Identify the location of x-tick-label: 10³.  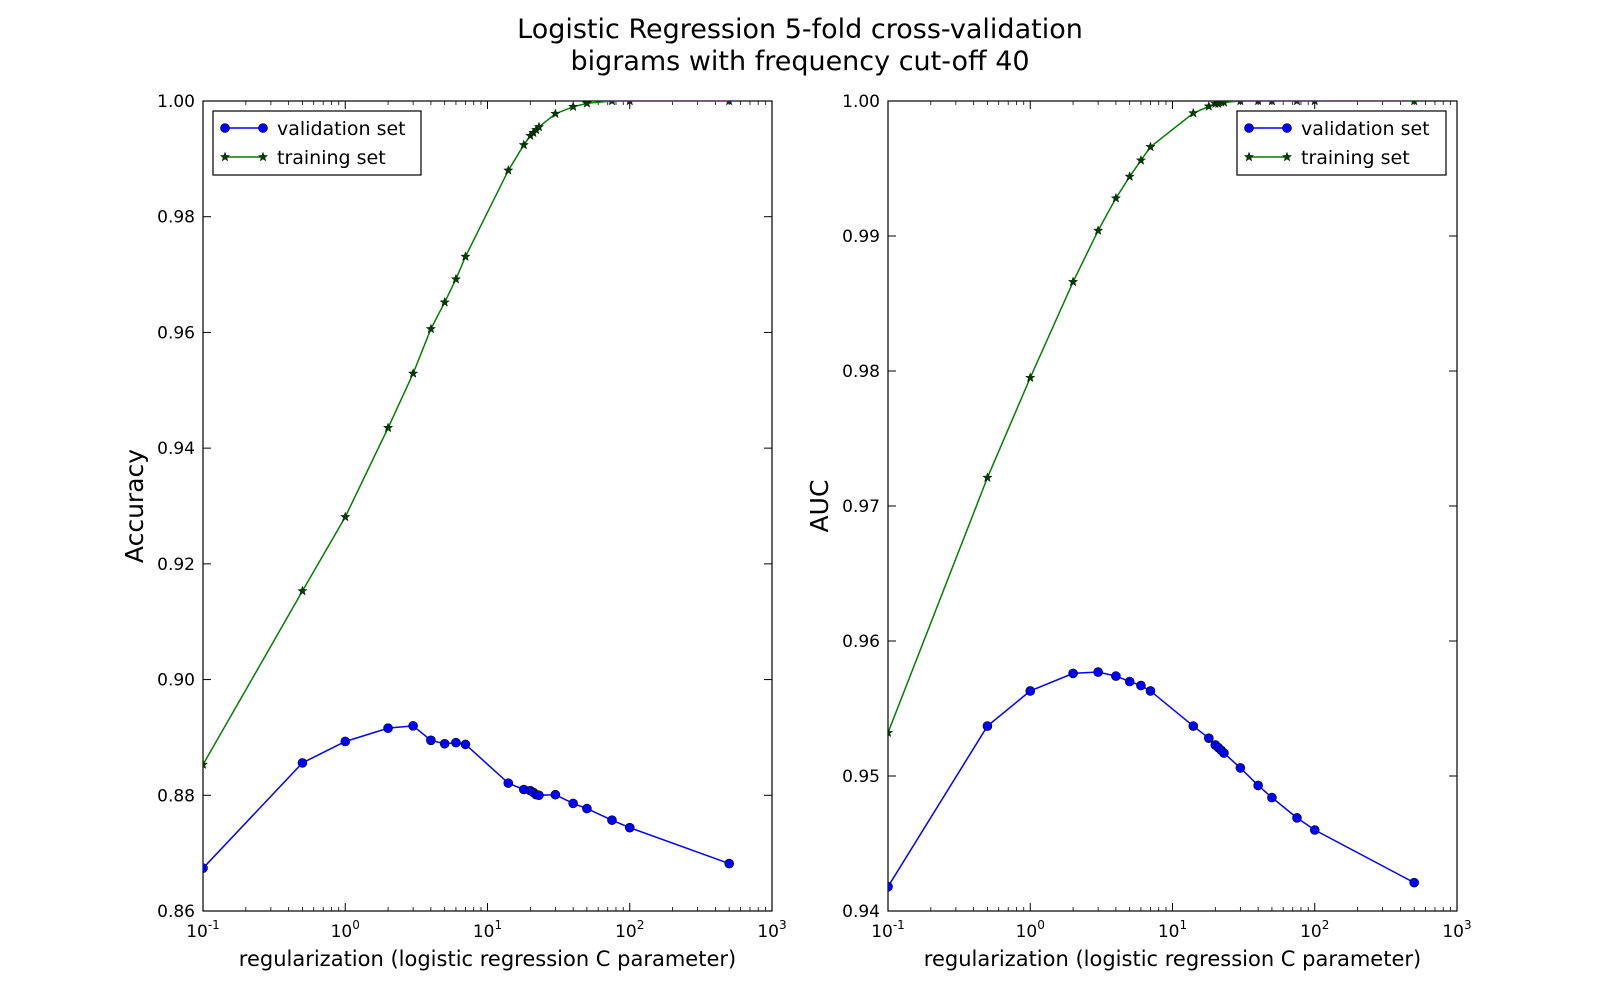
(1456, 930).